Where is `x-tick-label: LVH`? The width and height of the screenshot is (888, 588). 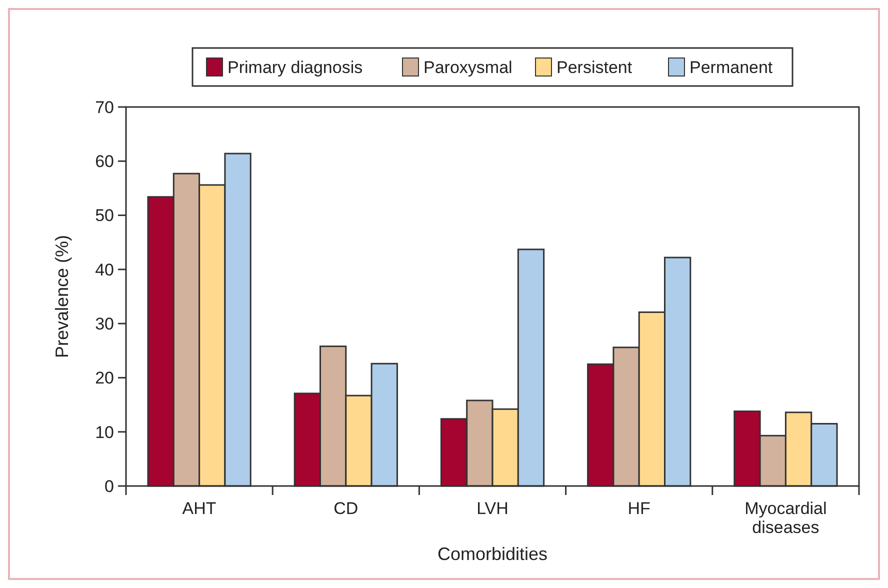
x-tick-label: LVH is located at coordinates (492, 508).